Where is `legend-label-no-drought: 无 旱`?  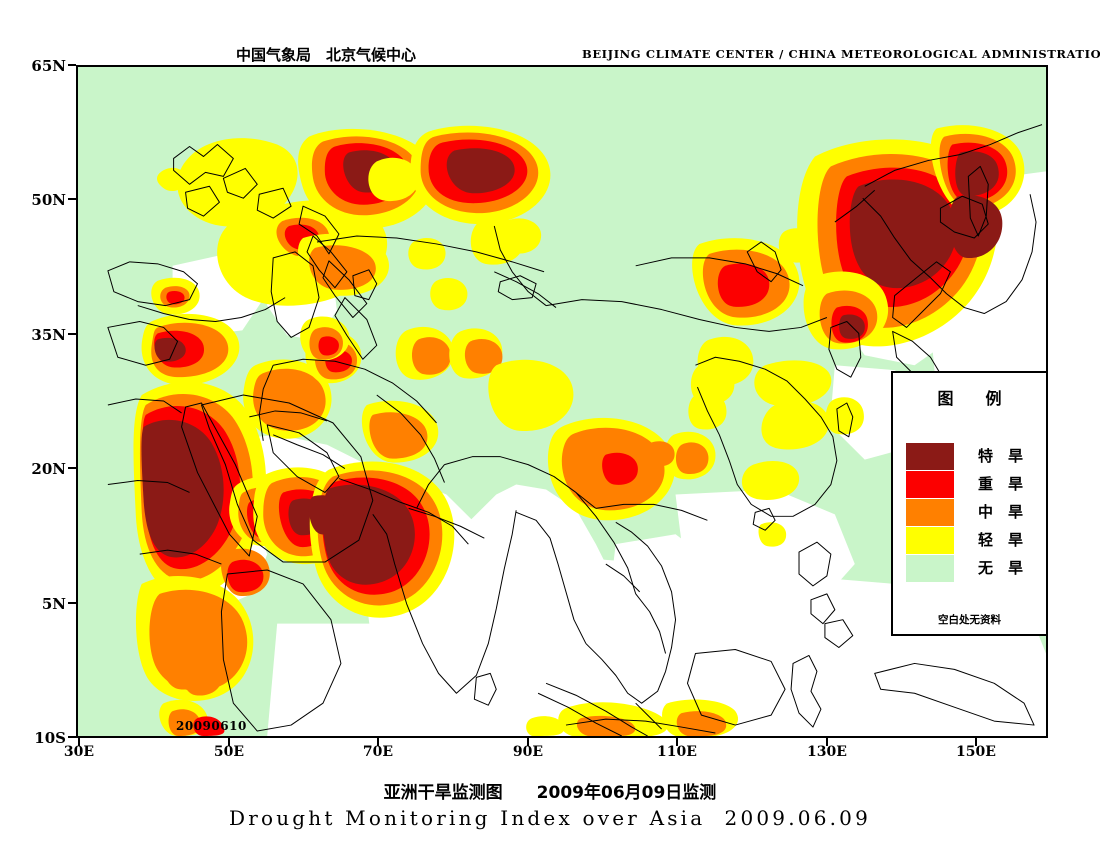
legend-label-no-drought: 无 旱 is located at coordinates (1001, 567).